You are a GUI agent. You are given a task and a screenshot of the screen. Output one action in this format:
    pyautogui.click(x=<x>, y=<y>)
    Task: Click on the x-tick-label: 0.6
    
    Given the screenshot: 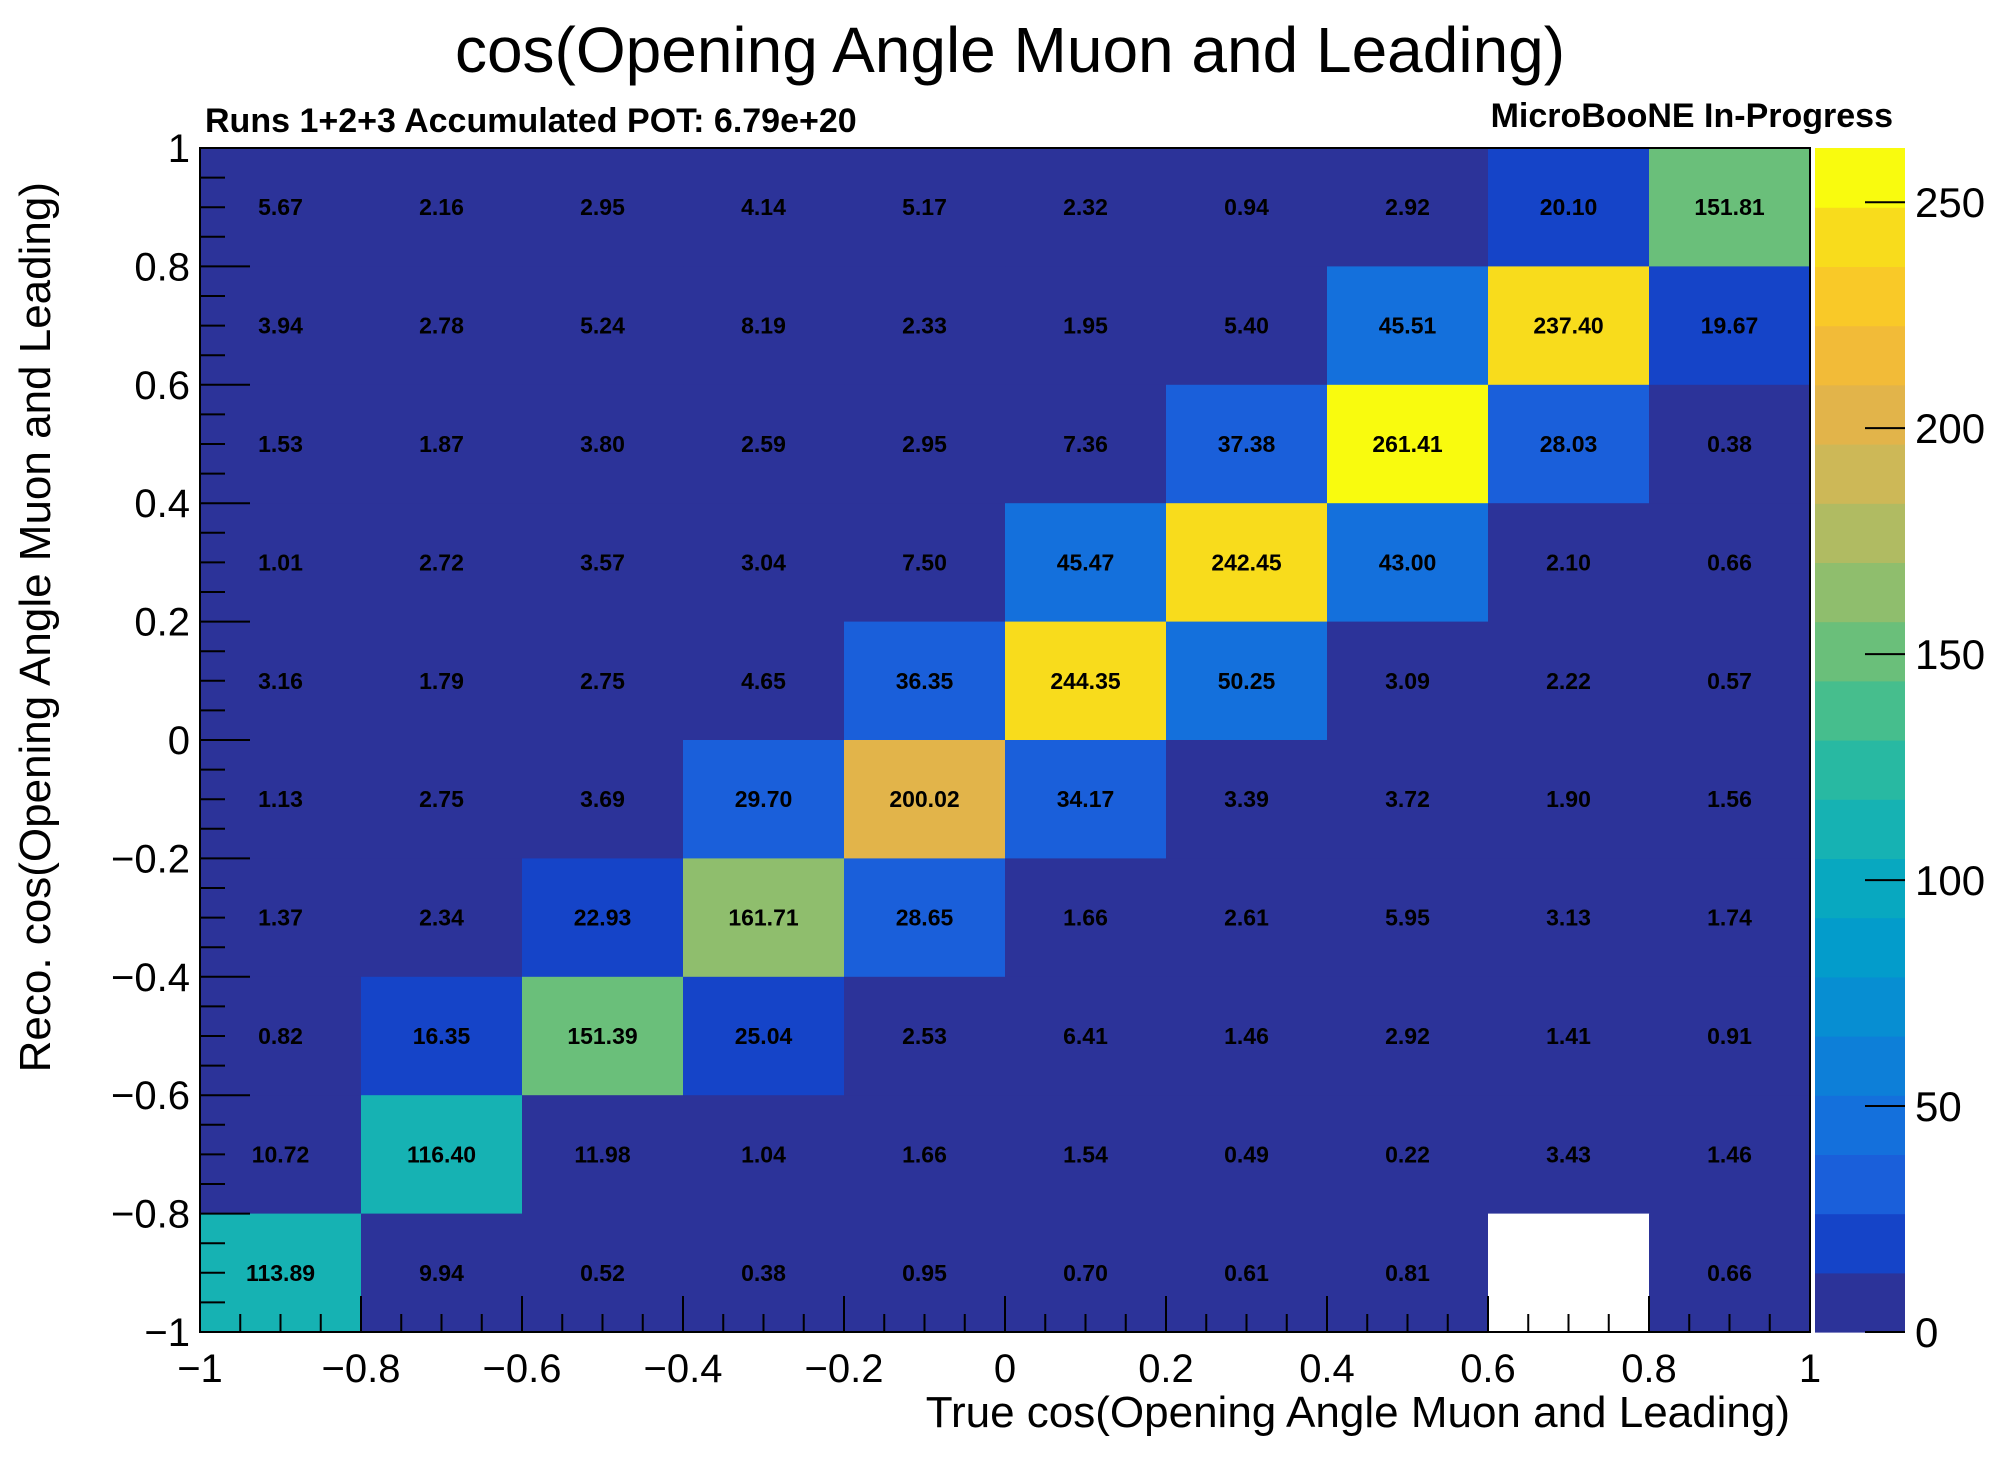 What is the action you would take?
    pyautogui.click(x=1488, y=1369)
    